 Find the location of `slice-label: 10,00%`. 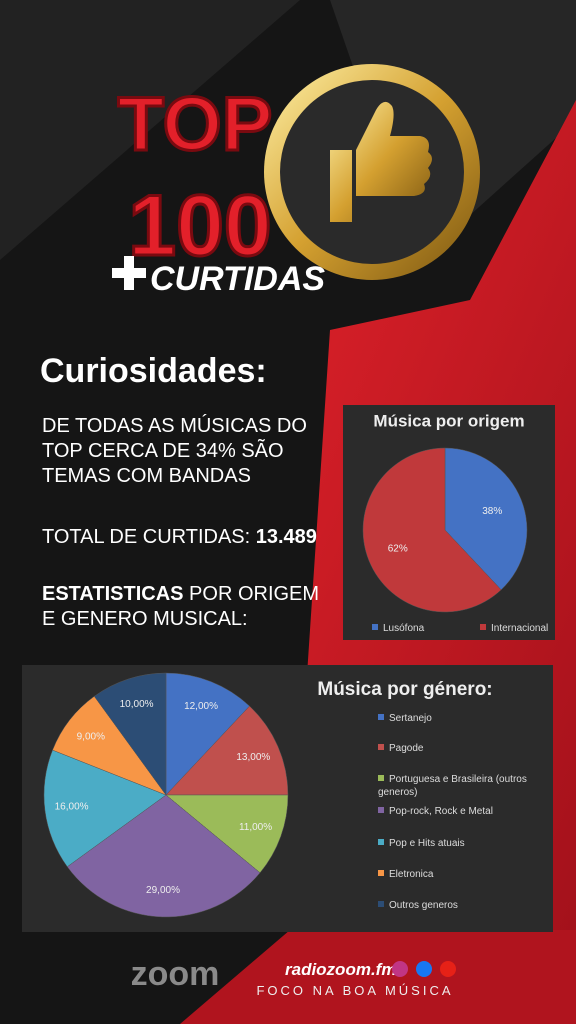

slice-label: 10,00% is located at coordinates (137, 704).